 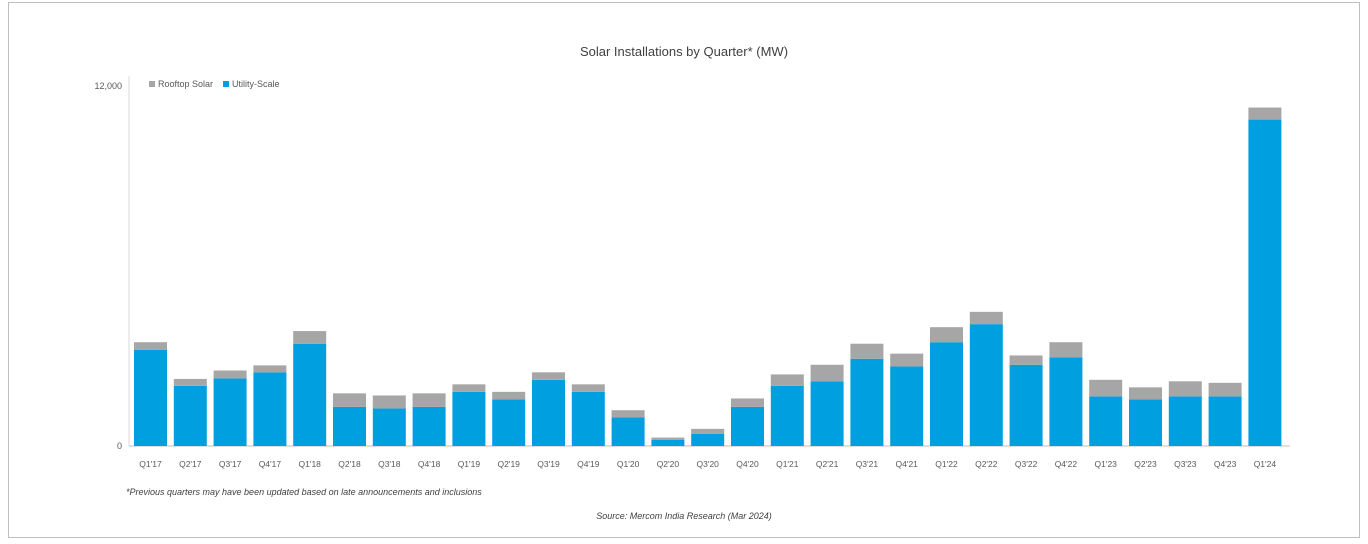 I want to click on legend-swatch-utility, so click(x=226, y=84).